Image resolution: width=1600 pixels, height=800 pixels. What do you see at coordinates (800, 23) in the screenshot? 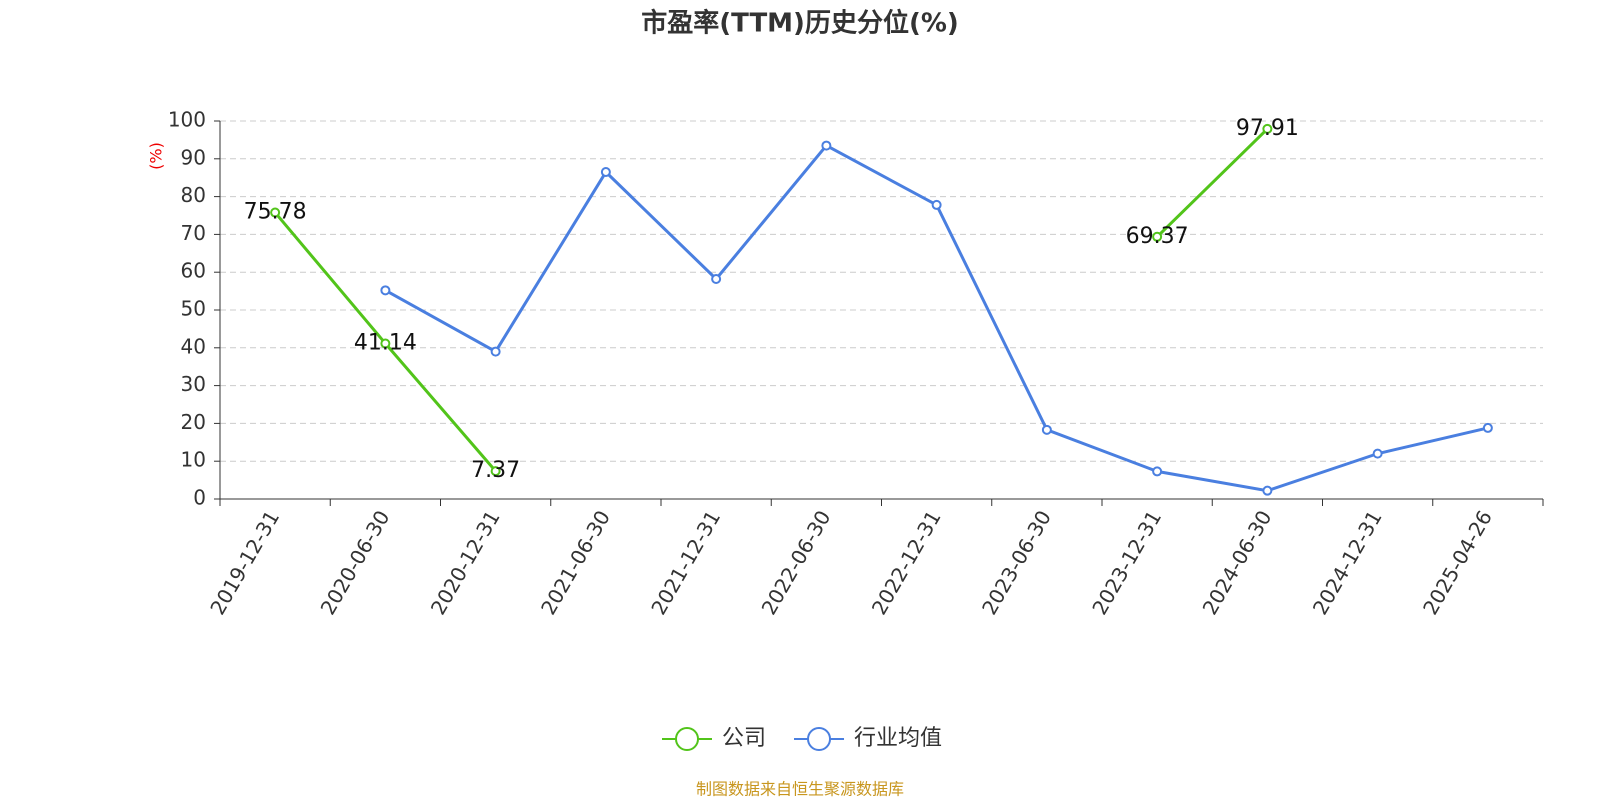
I see `chart-title: 市盈率(TTM)历史分位(%)` at bounding box center [800, 23].